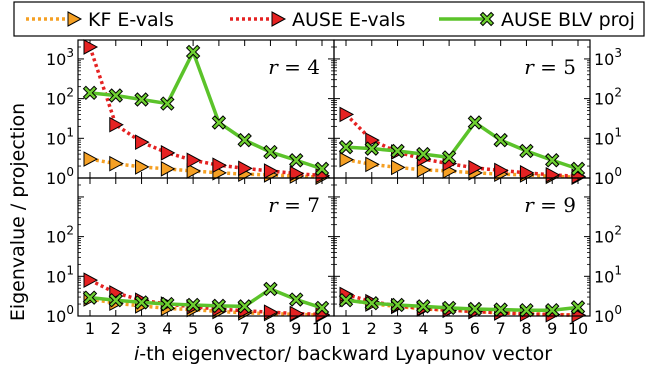 The height and width of the screenshot is (367, 657). I want to click on legend: KF E-vals AUSE E-vals AUSE BLV proj, so click(329, 19).